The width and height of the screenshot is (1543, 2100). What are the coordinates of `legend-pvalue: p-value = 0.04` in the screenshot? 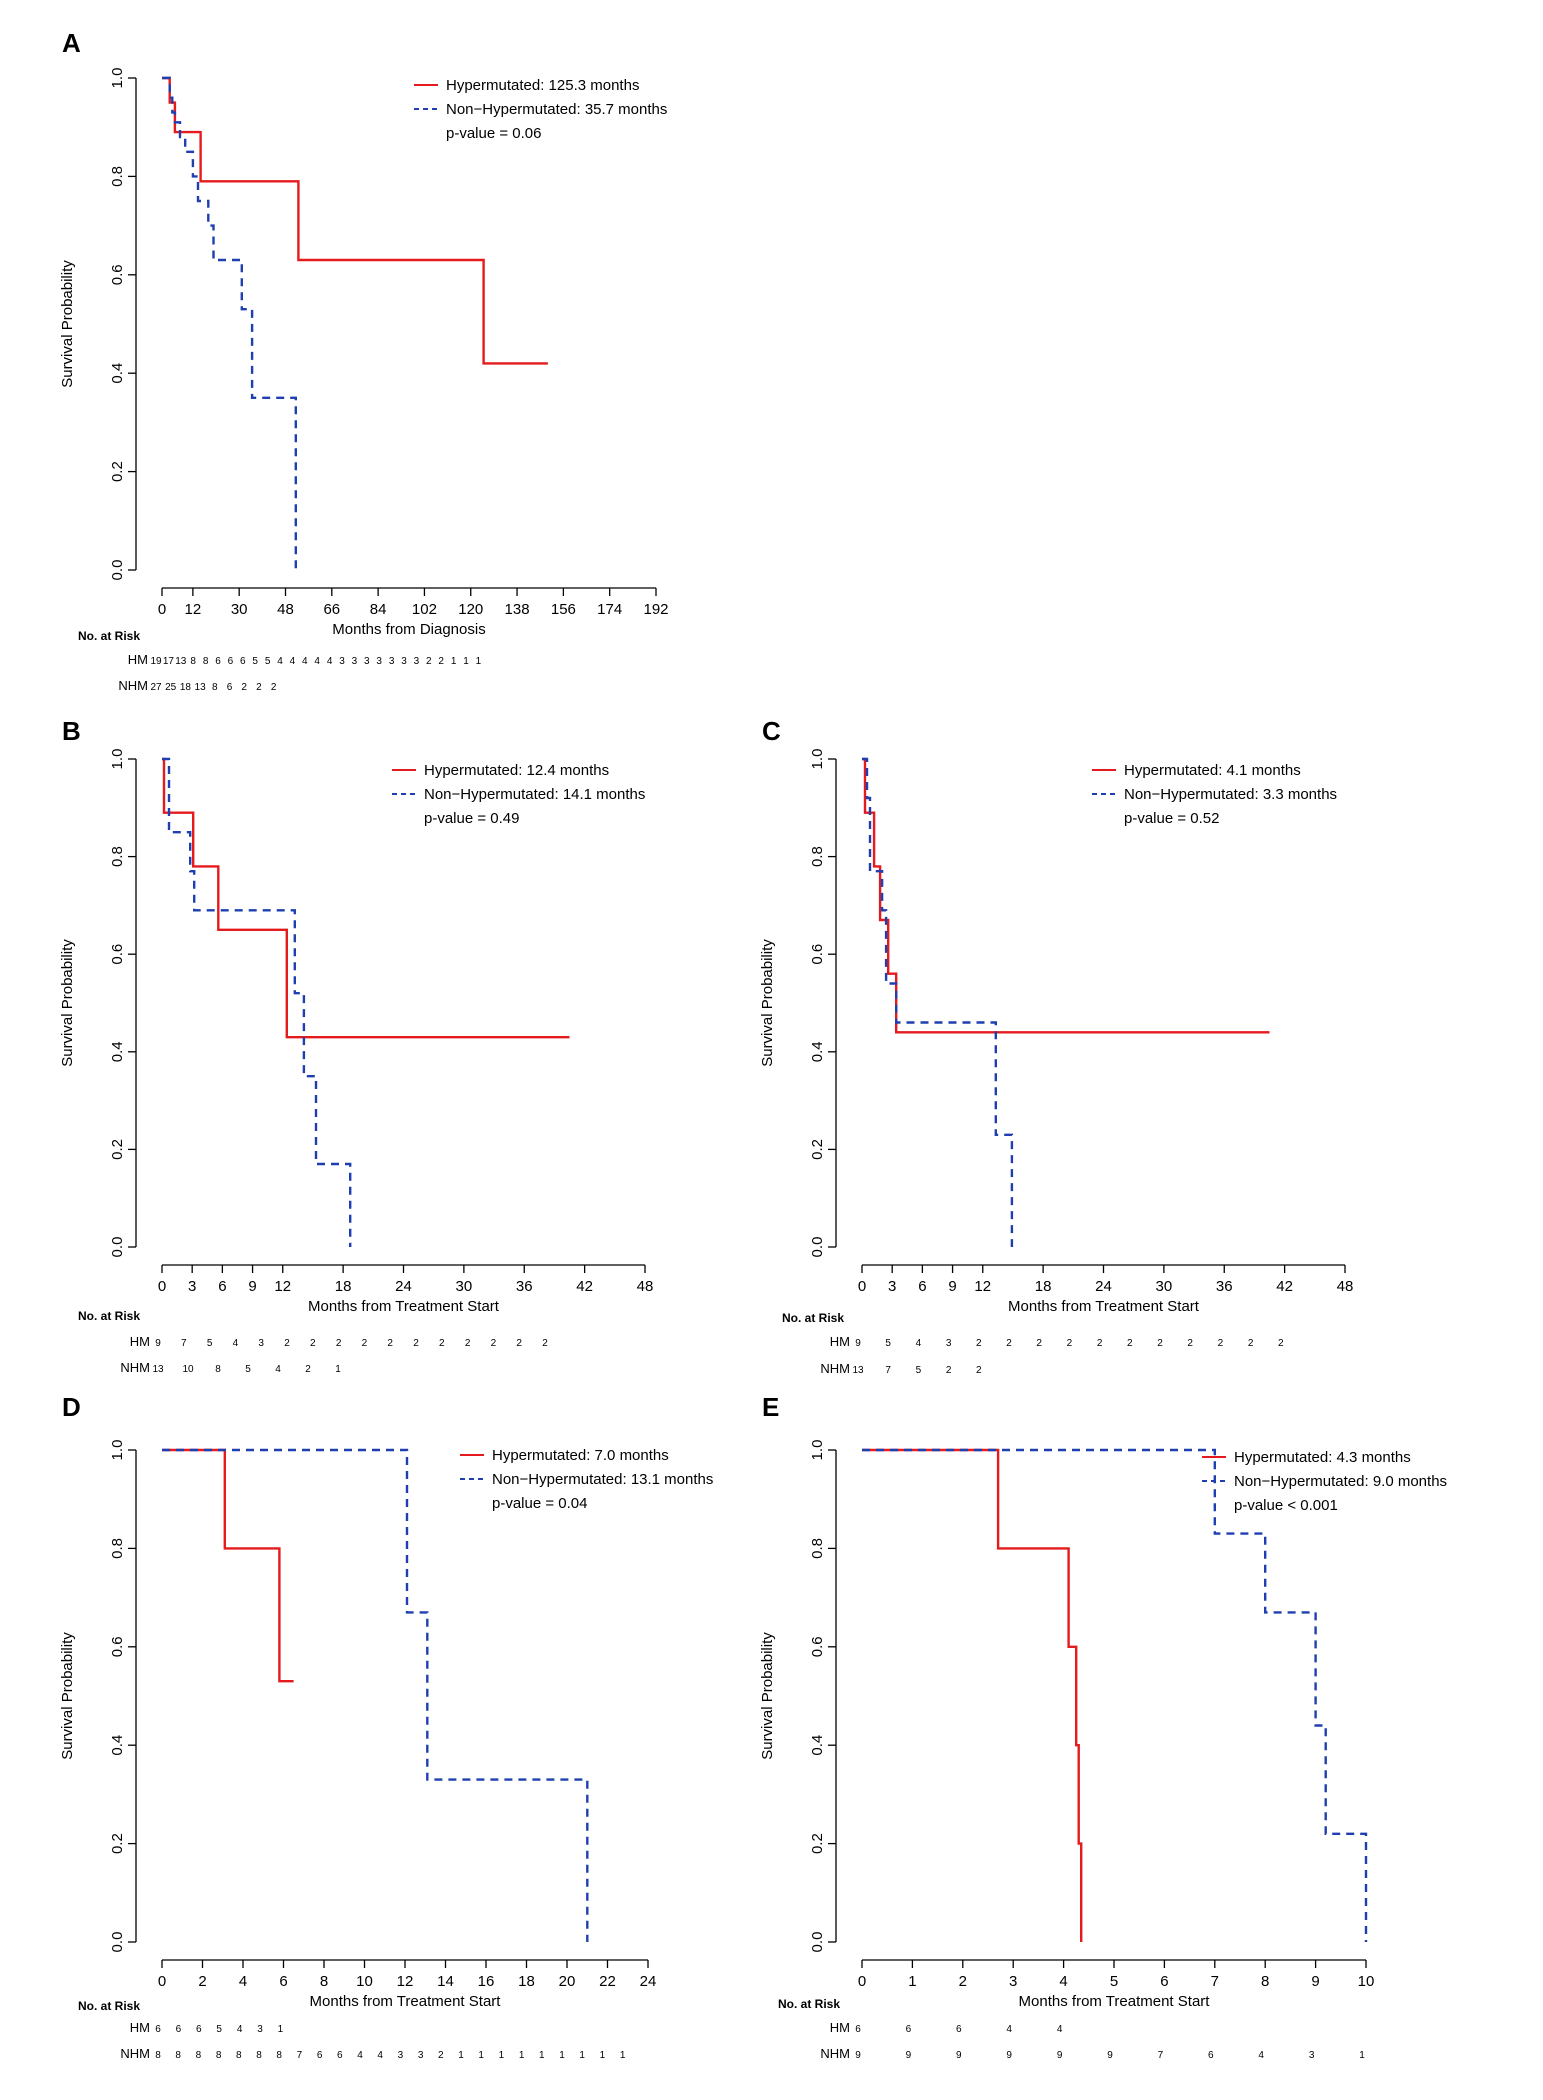 It's located at (540, 1503).